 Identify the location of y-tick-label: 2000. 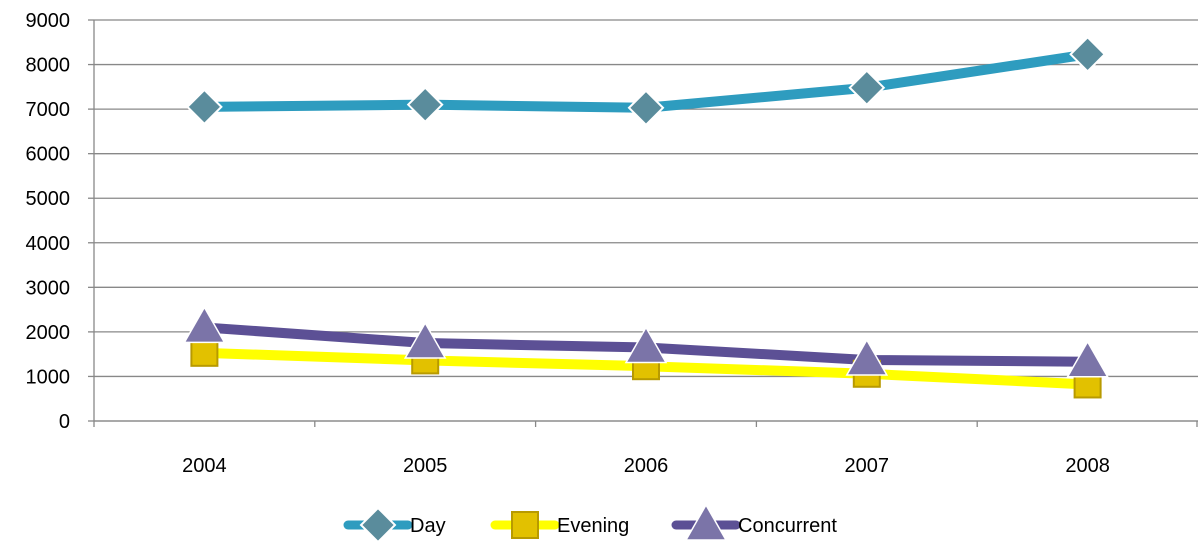
(48, 333).